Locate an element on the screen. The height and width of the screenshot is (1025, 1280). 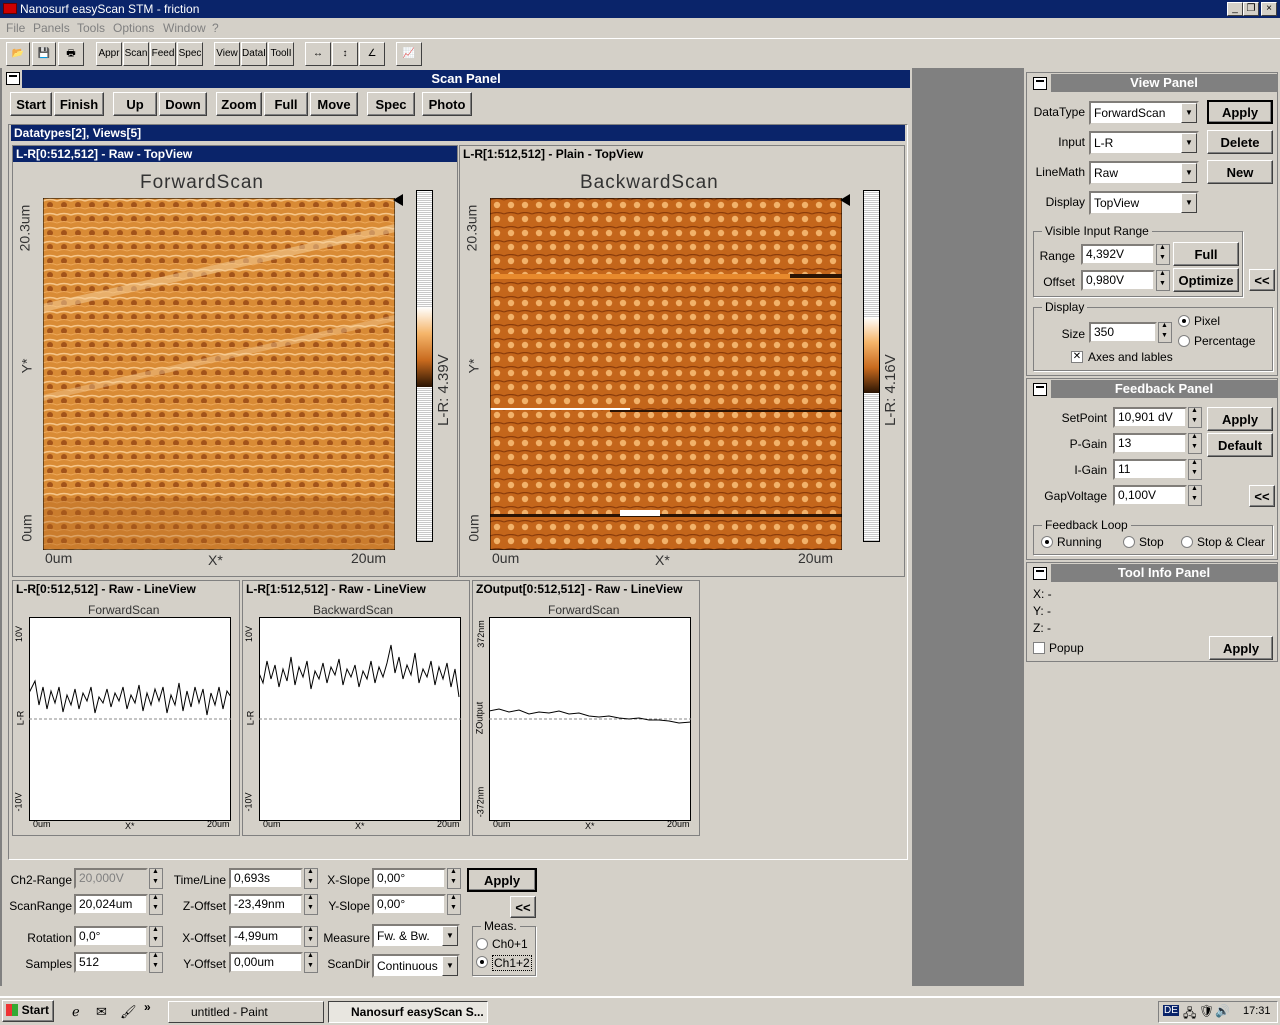
setpoint-field: 10,901 dV is located at coordinates (1150, 417).